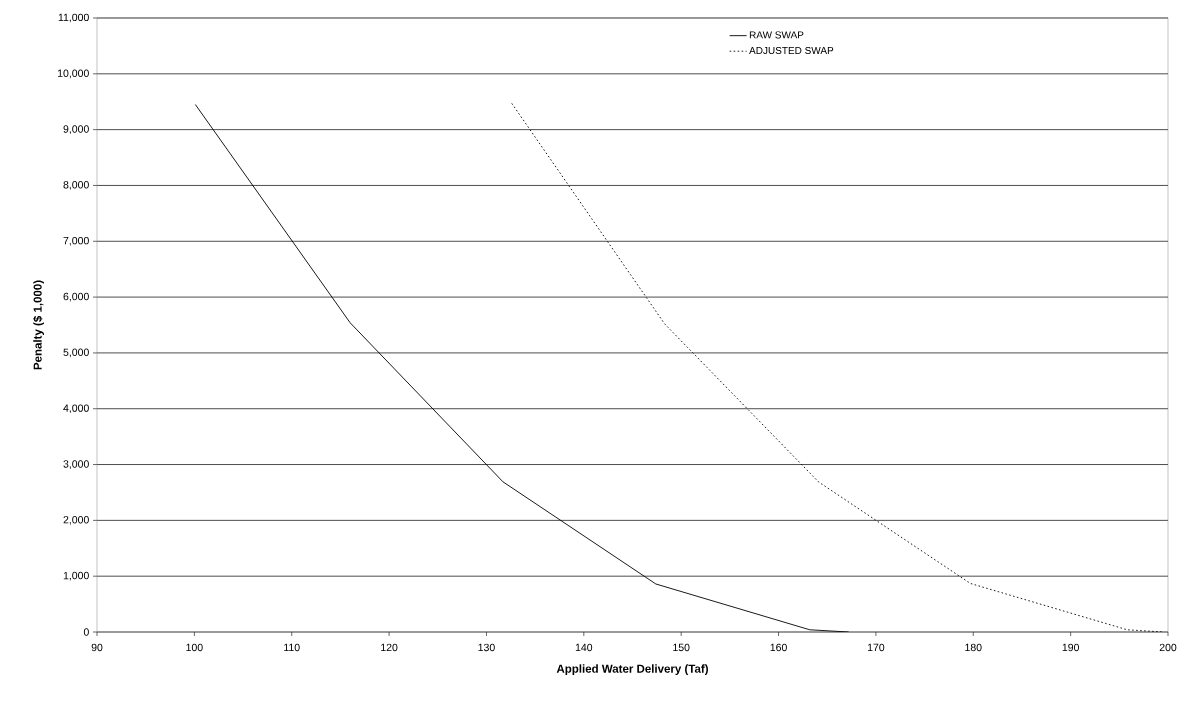 This screenshot has width=1187, height=707. Describe the element at coordinates (389, 647) in the screenshot. I see `x-tick-label: 120` at that location.